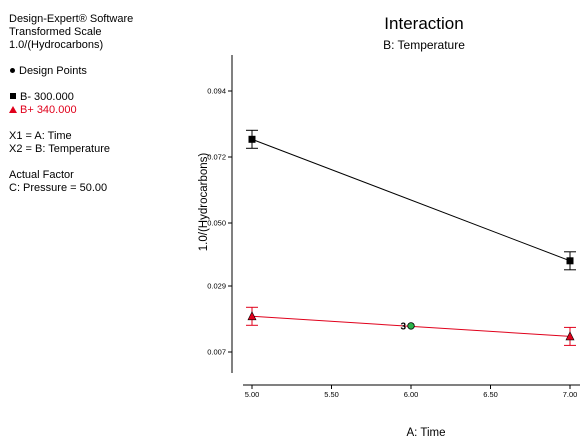  Describe the element at coordinates (216, 91) in the screenshot. I see `y-tick-label: 0.094` at that location.